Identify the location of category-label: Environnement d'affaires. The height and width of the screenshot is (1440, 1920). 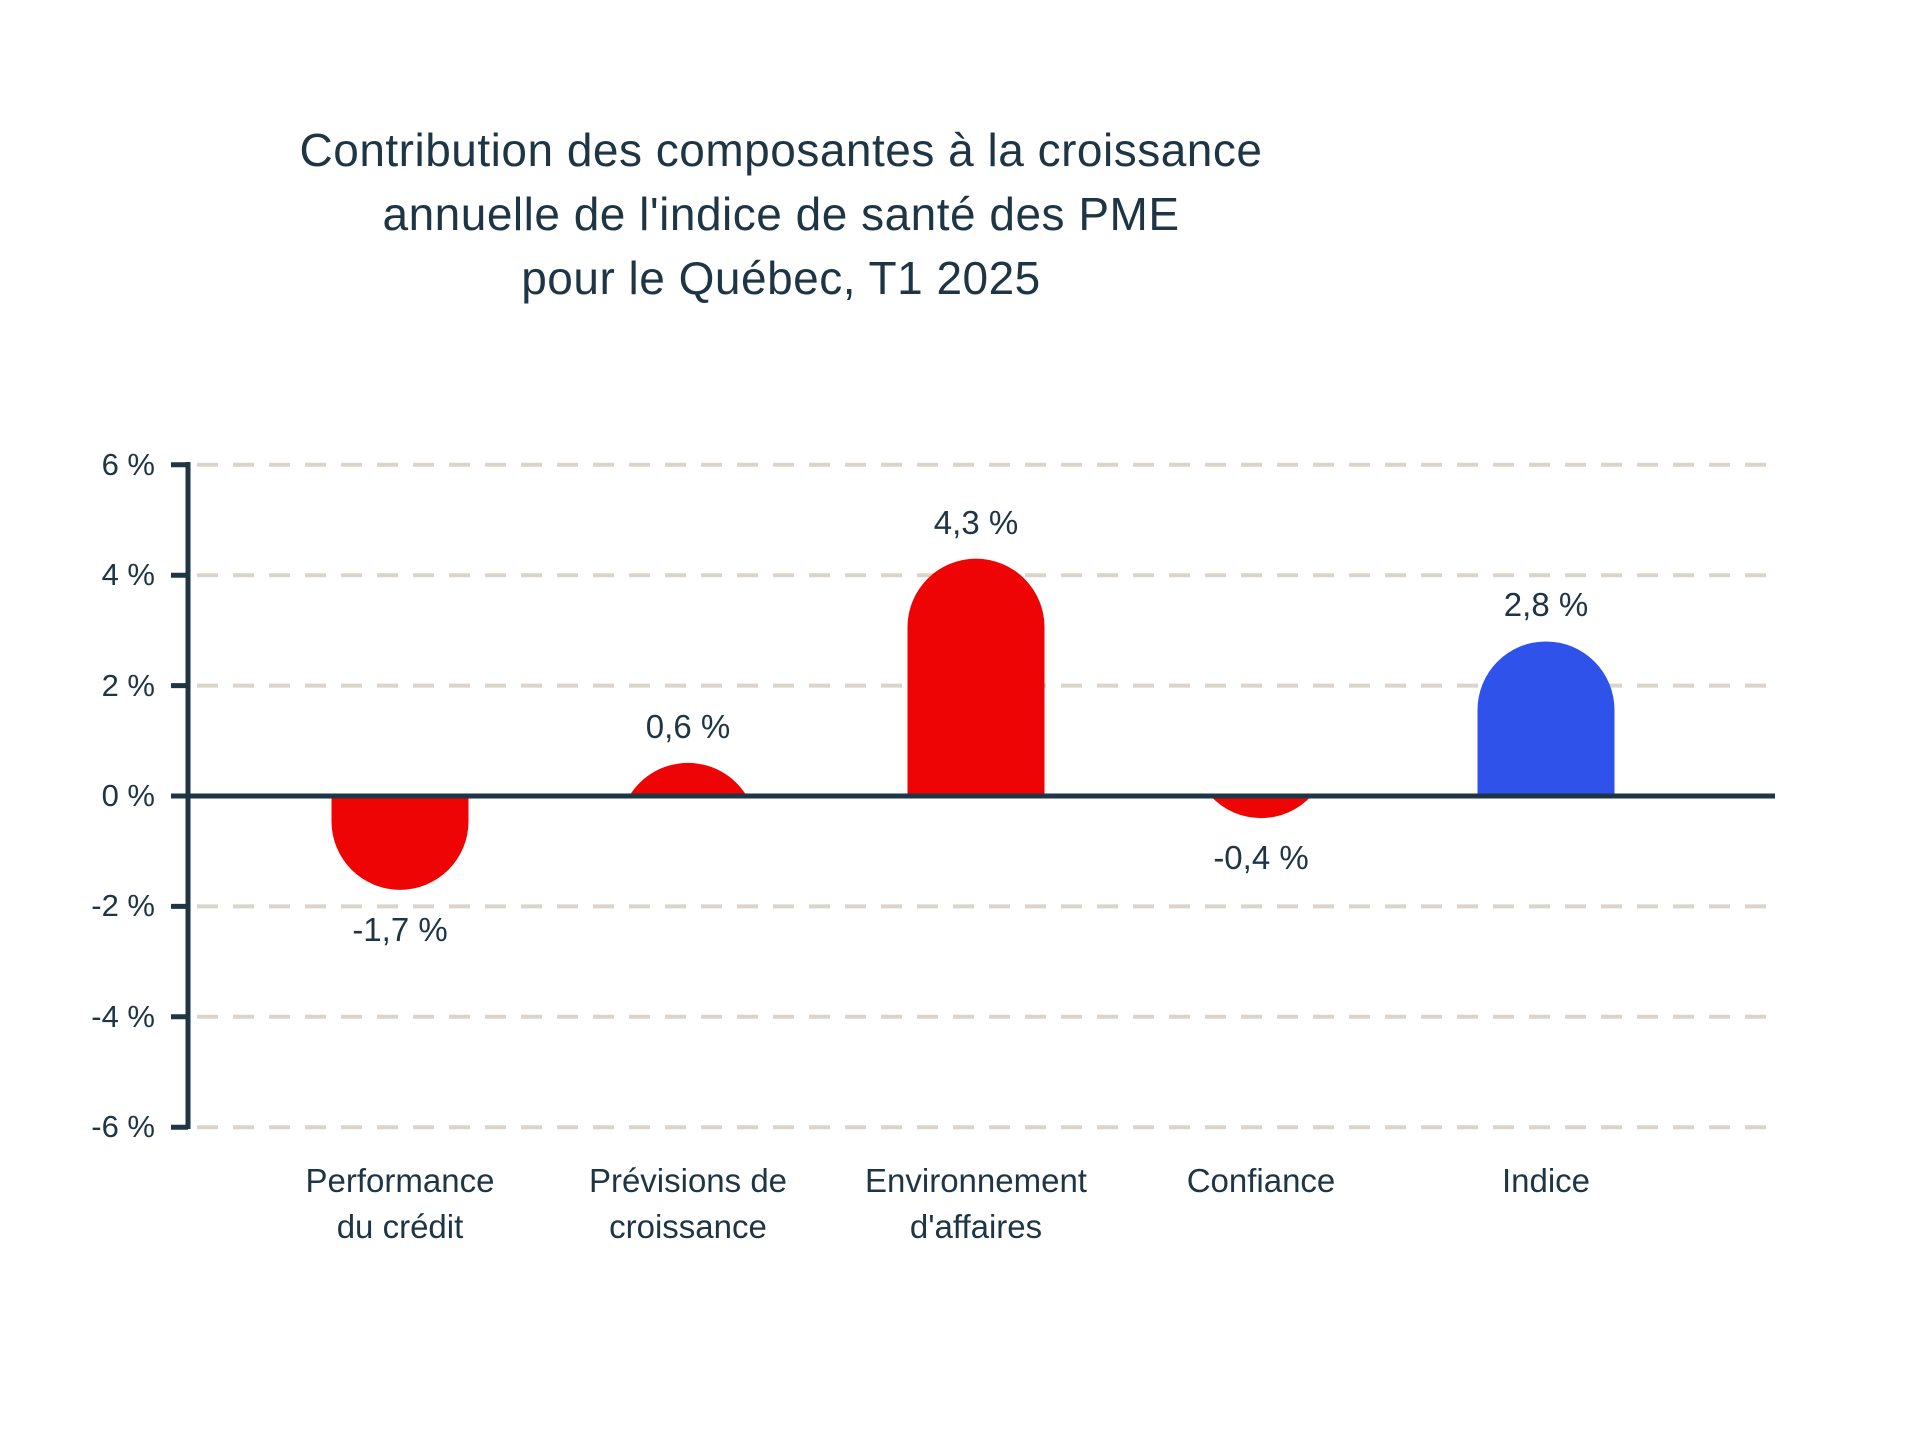
(976, 1204).